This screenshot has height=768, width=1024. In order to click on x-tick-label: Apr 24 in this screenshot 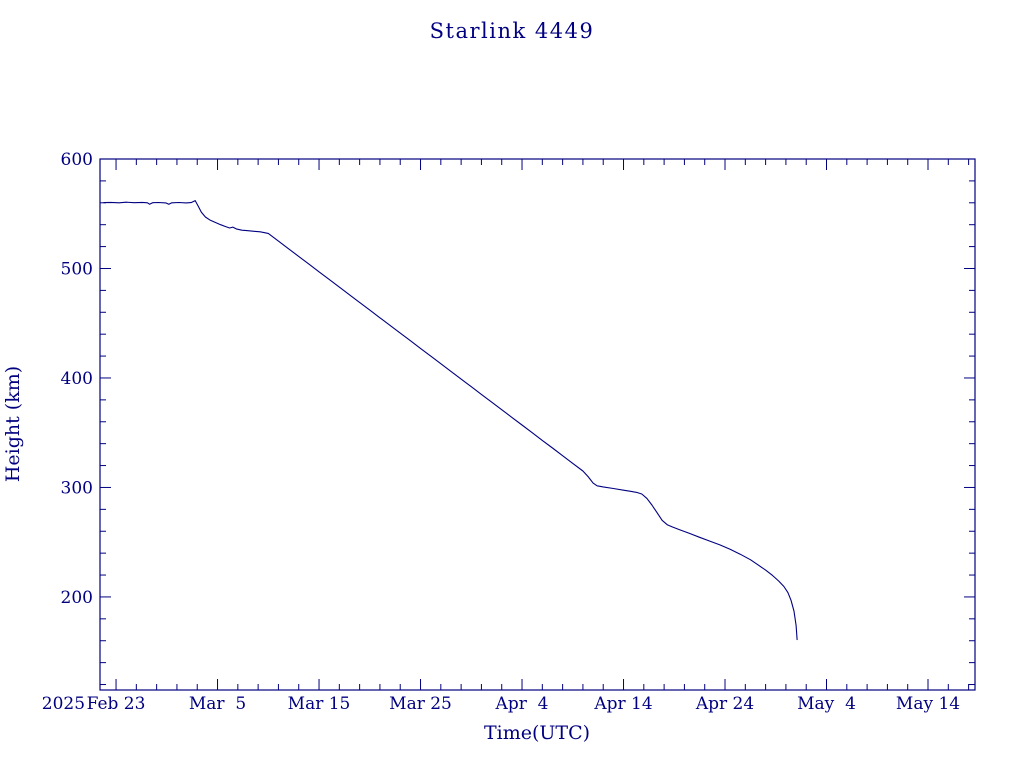, I will do `click(724, 704)`.